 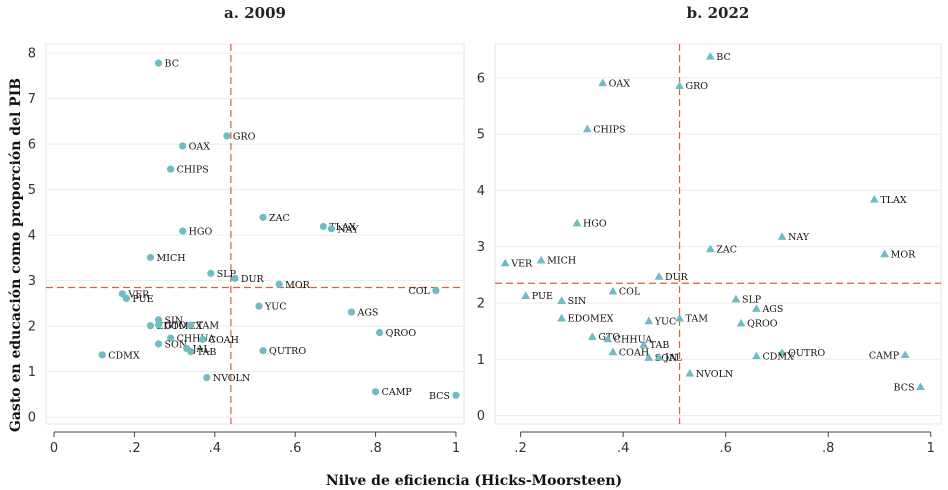 What do you see at coordinates (623, 448) in the screenshot?
I see `x-tick-label: .4` at bounding box center [623, 448].